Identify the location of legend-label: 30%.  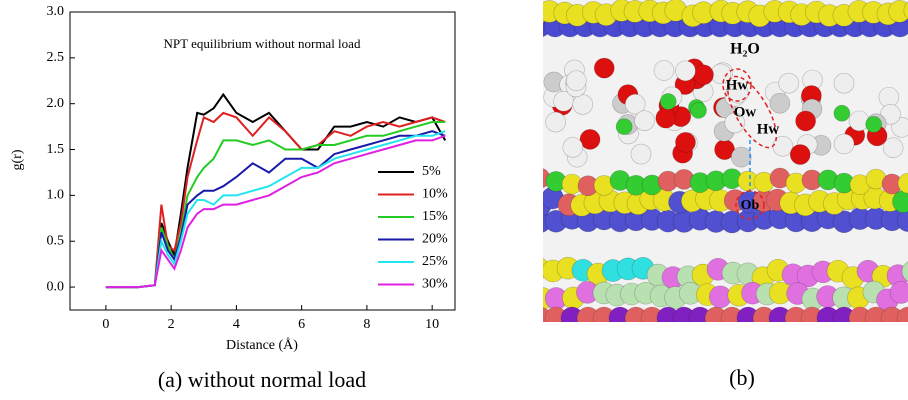
(435, 284).